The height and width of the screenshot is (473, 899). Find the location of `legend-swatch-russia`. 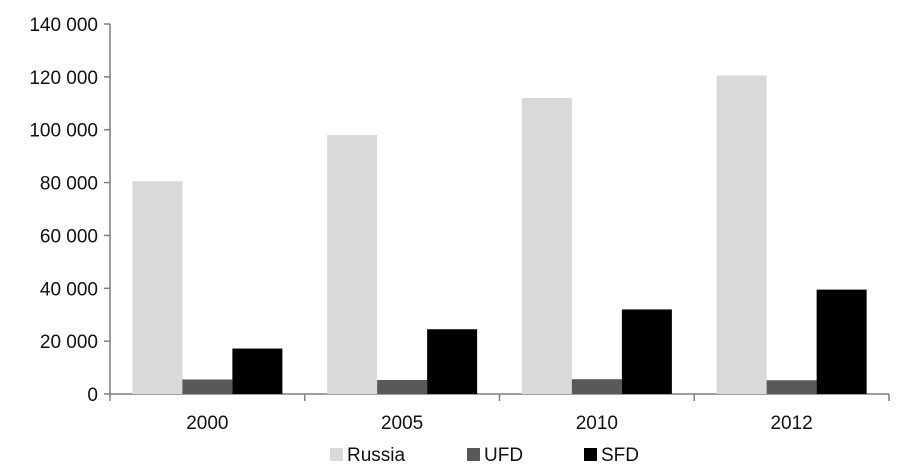

legend-swatch-russia is located at coordinates (336, 454).